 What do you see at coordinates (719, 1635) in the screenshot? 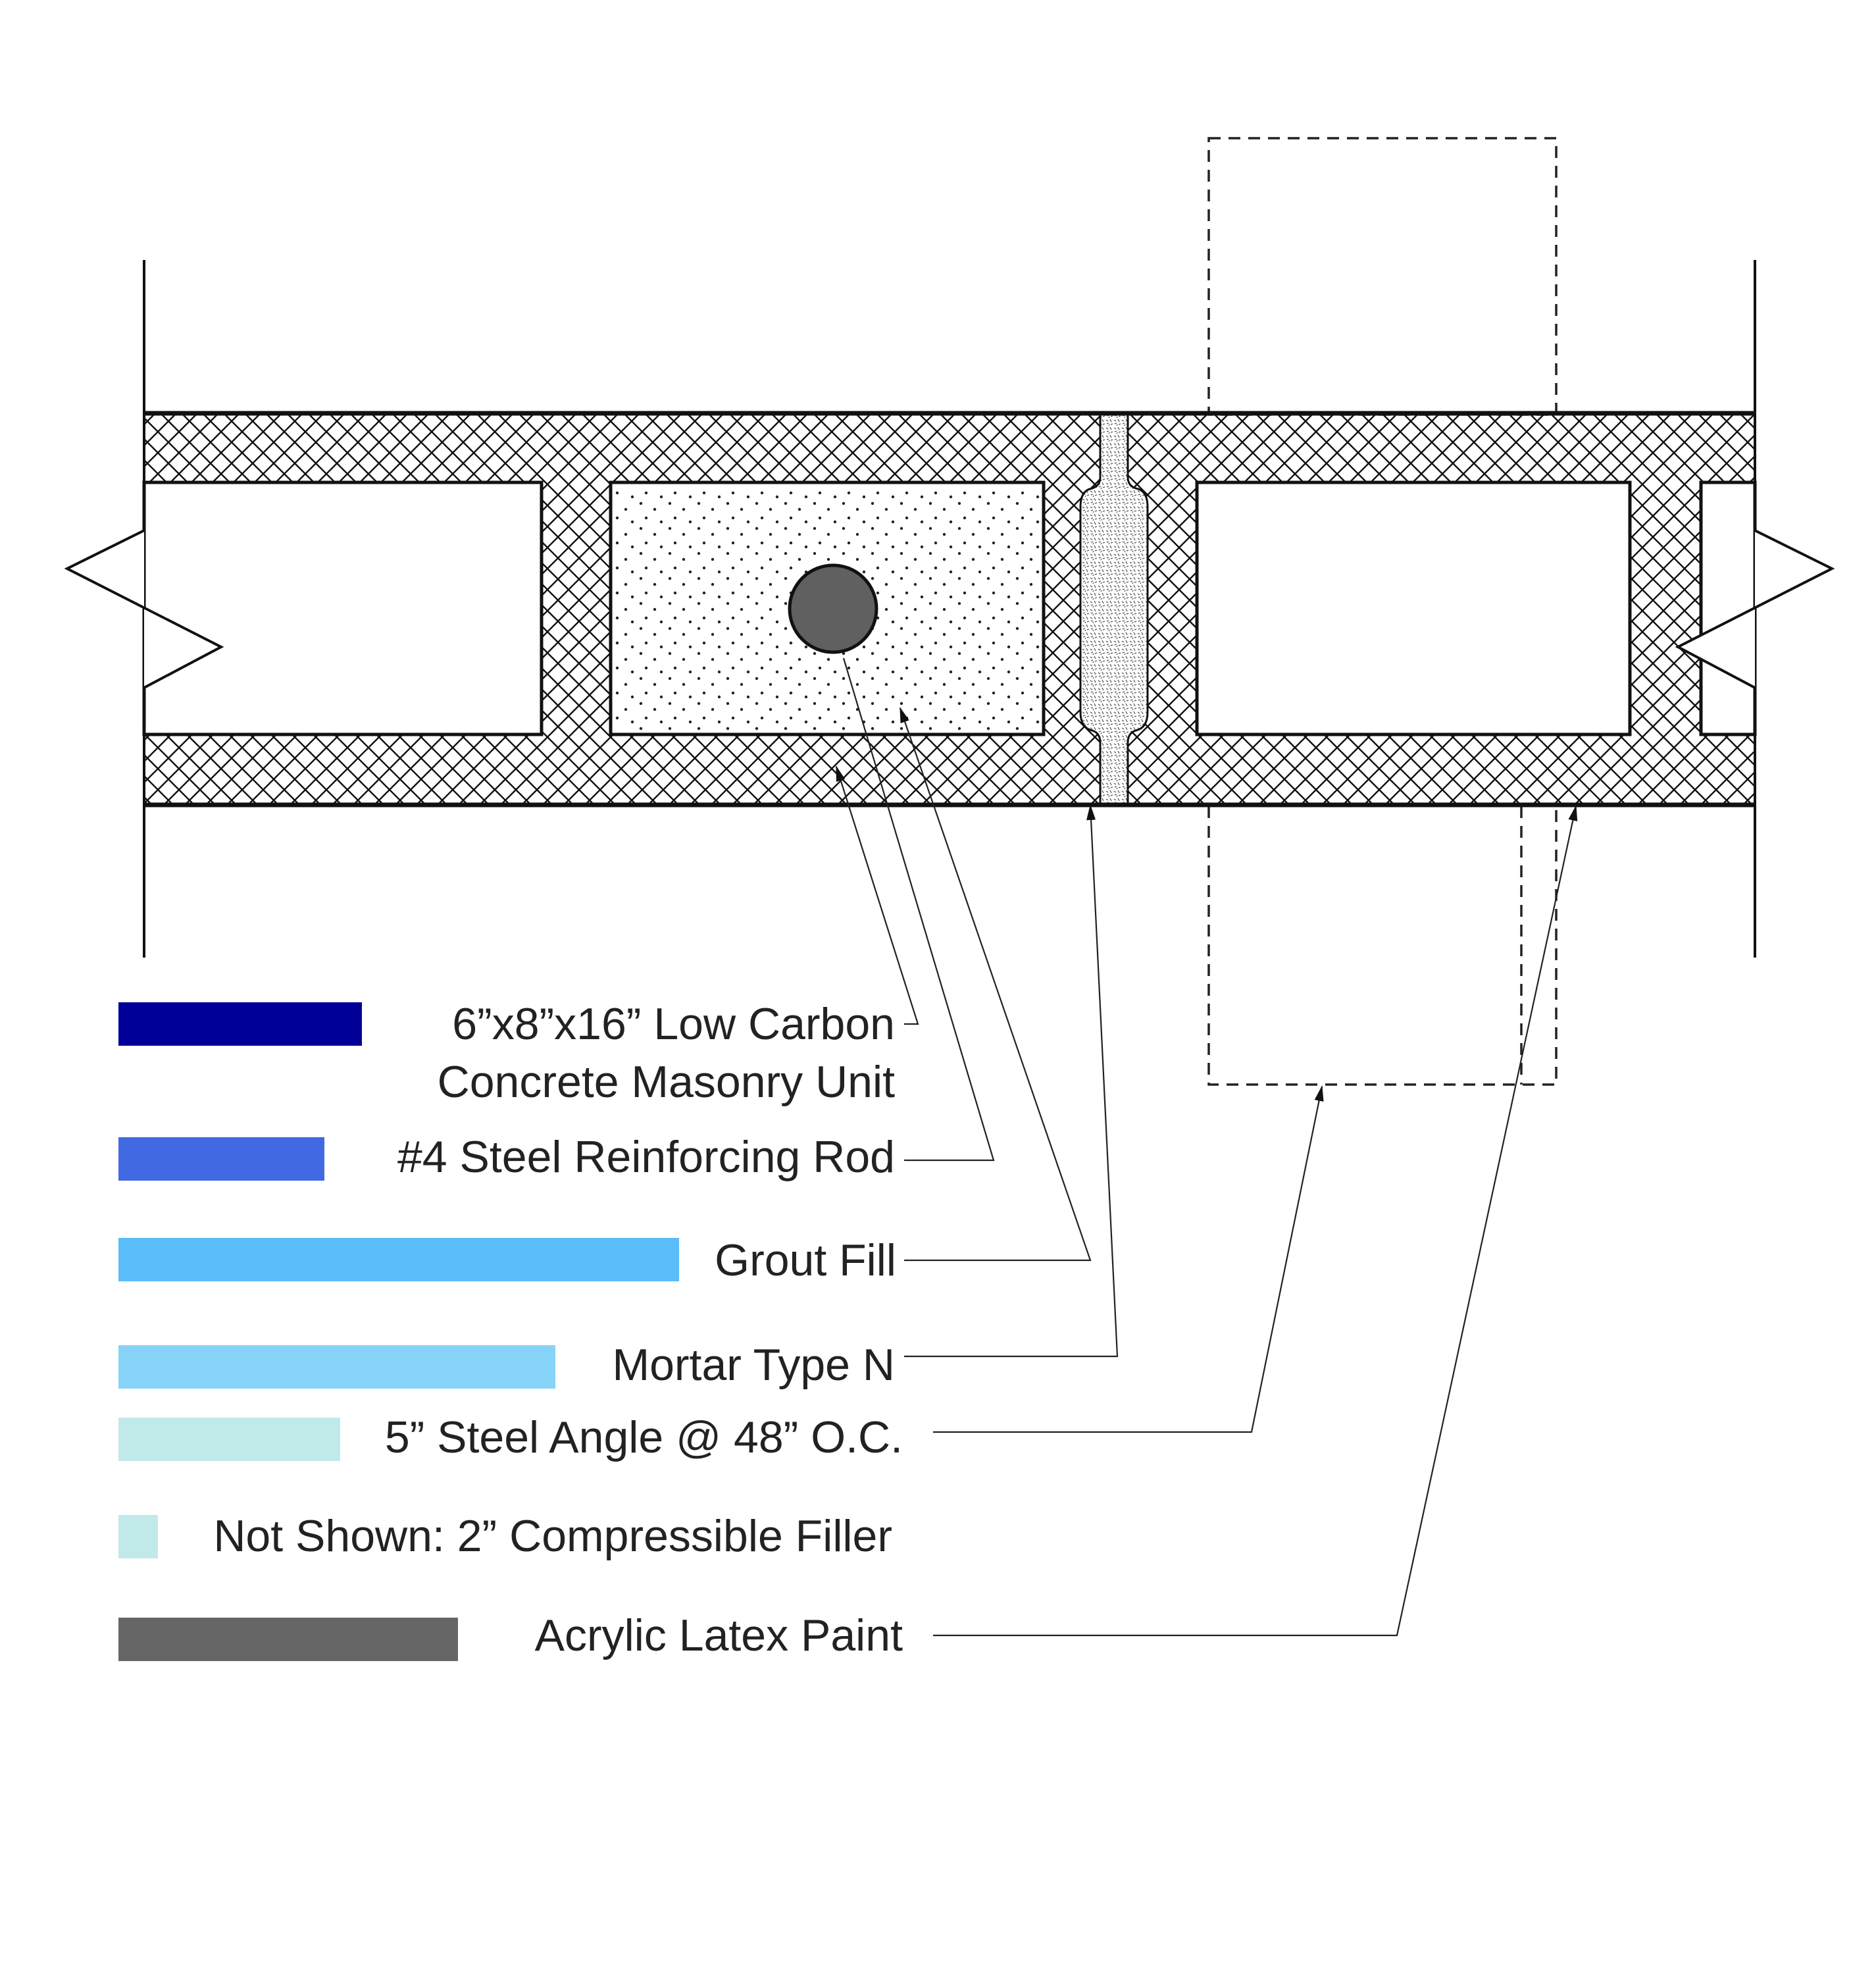
I see `paint-label: Acrylic Latex Paint` at bounding box center [719, 1635].